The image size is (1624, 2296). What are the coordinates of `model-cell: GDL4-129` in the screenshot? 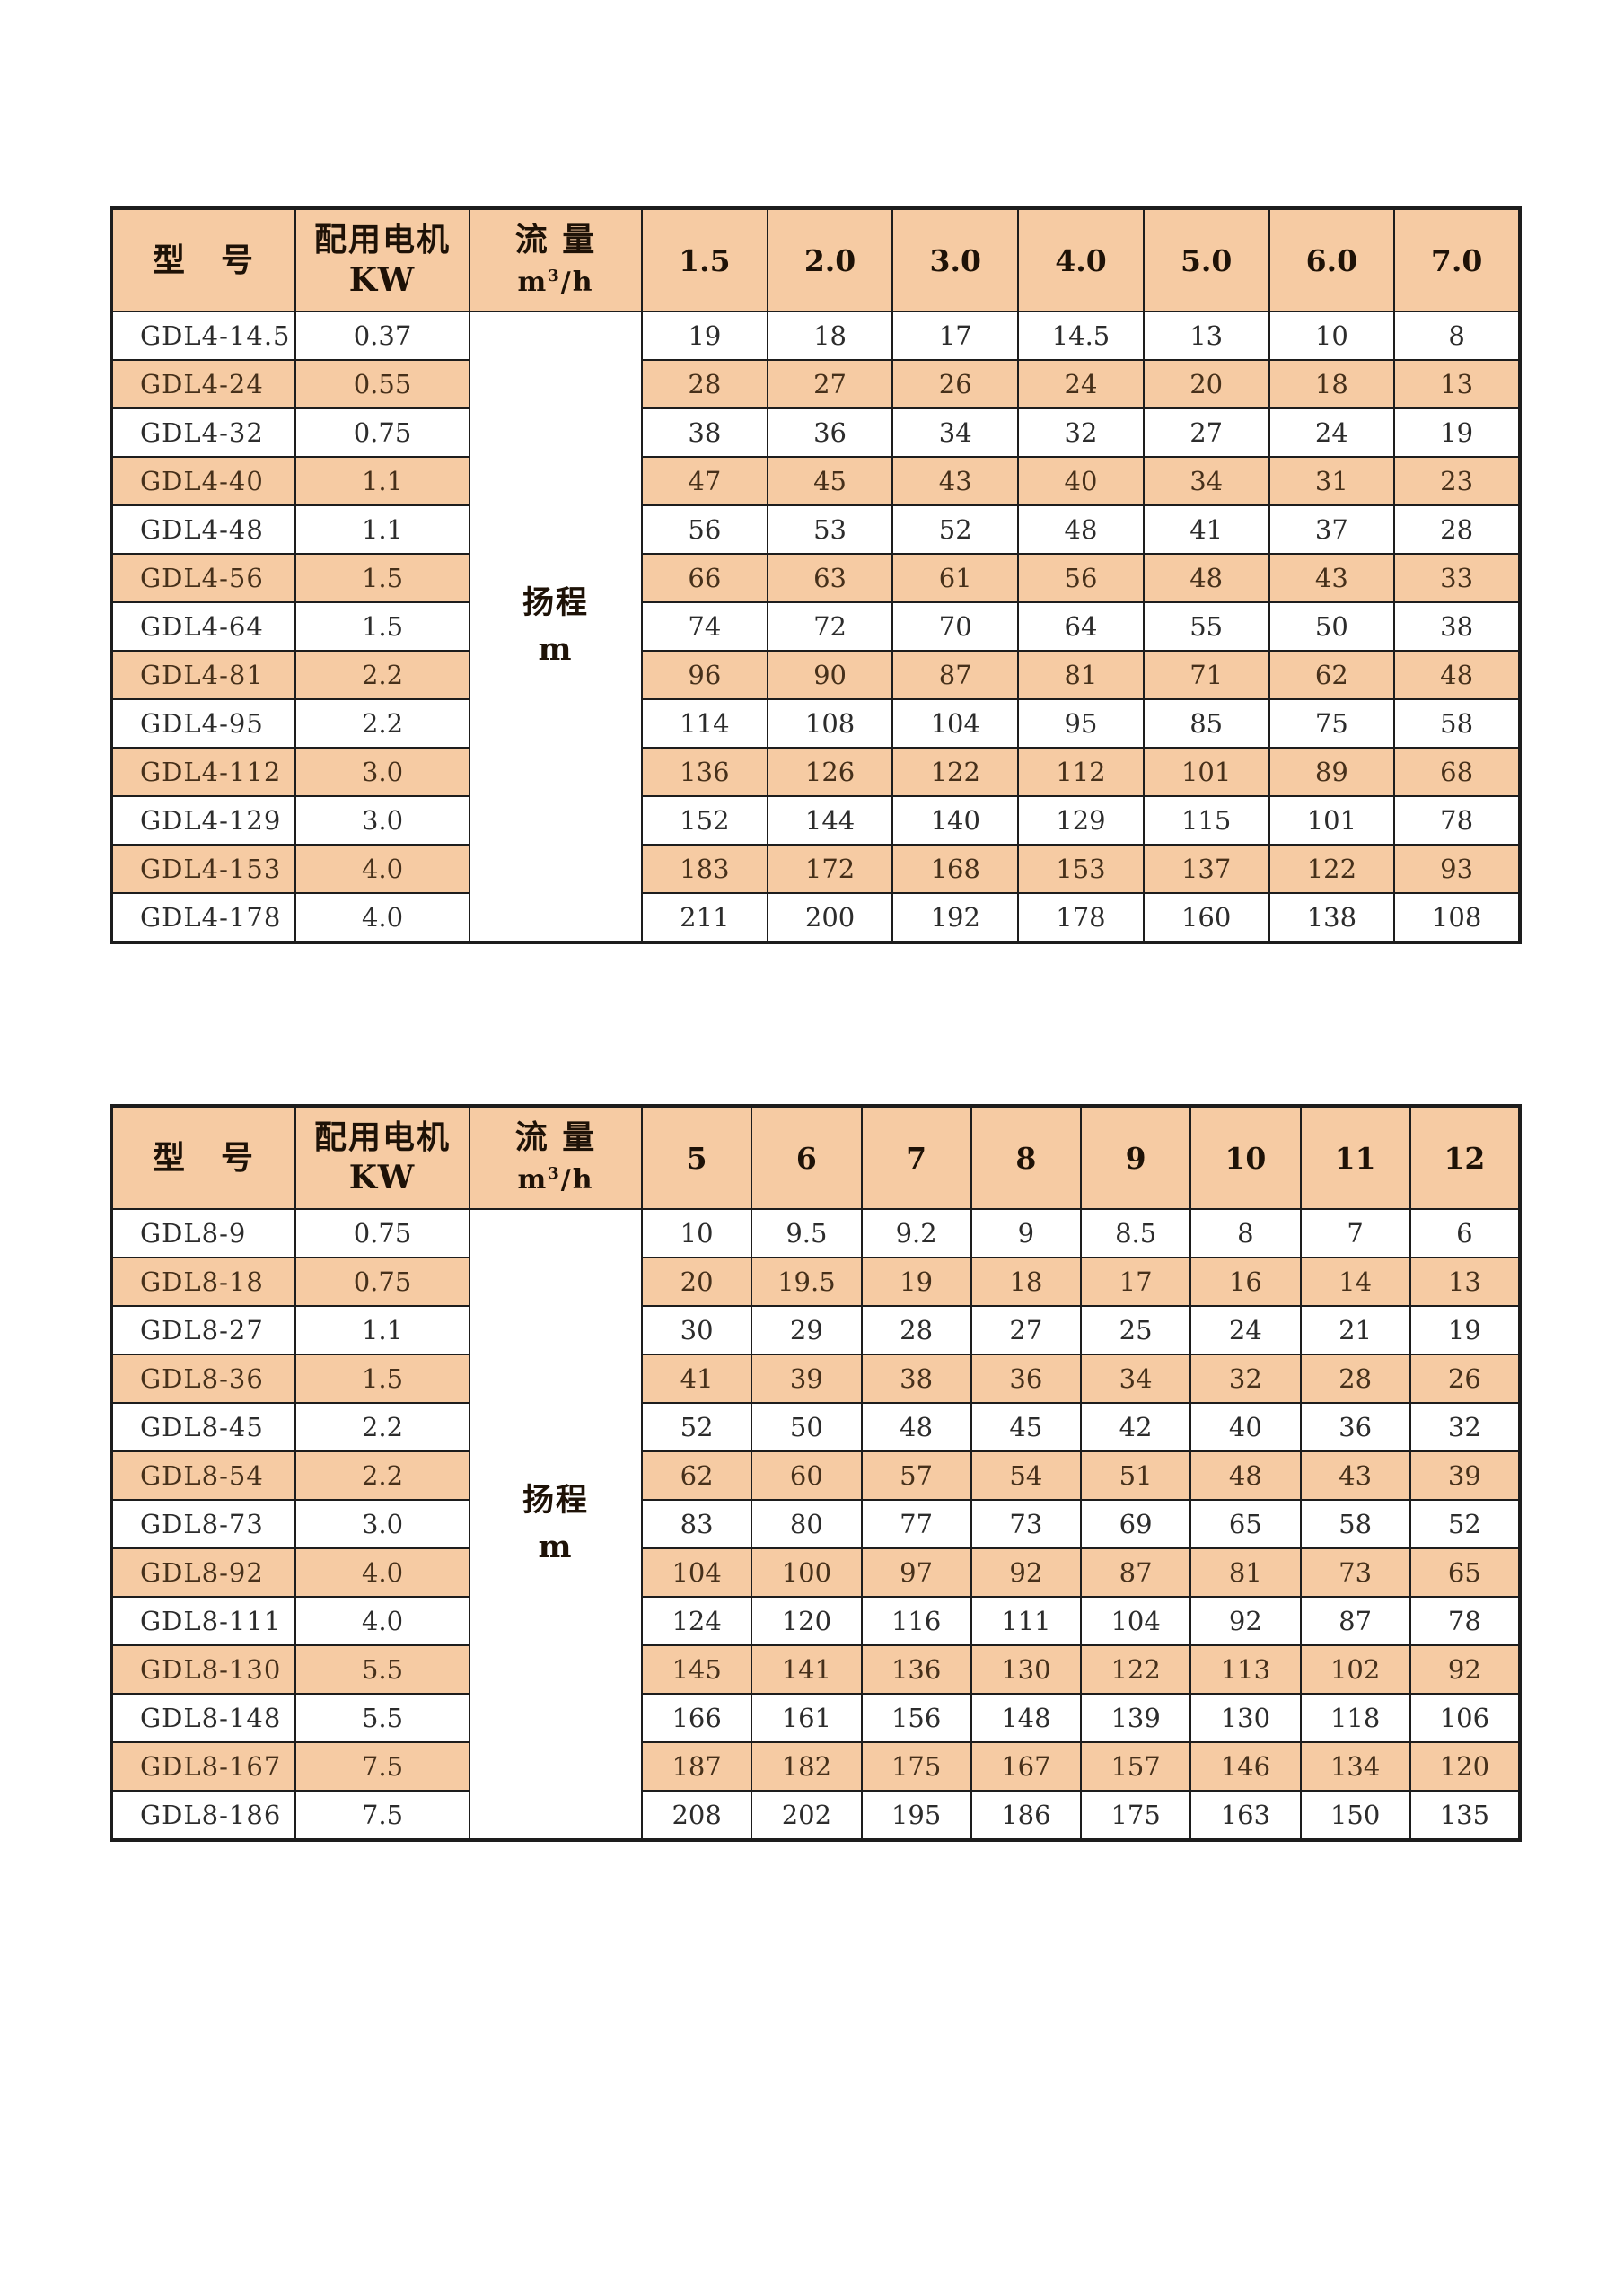 It's located at (203, 820).